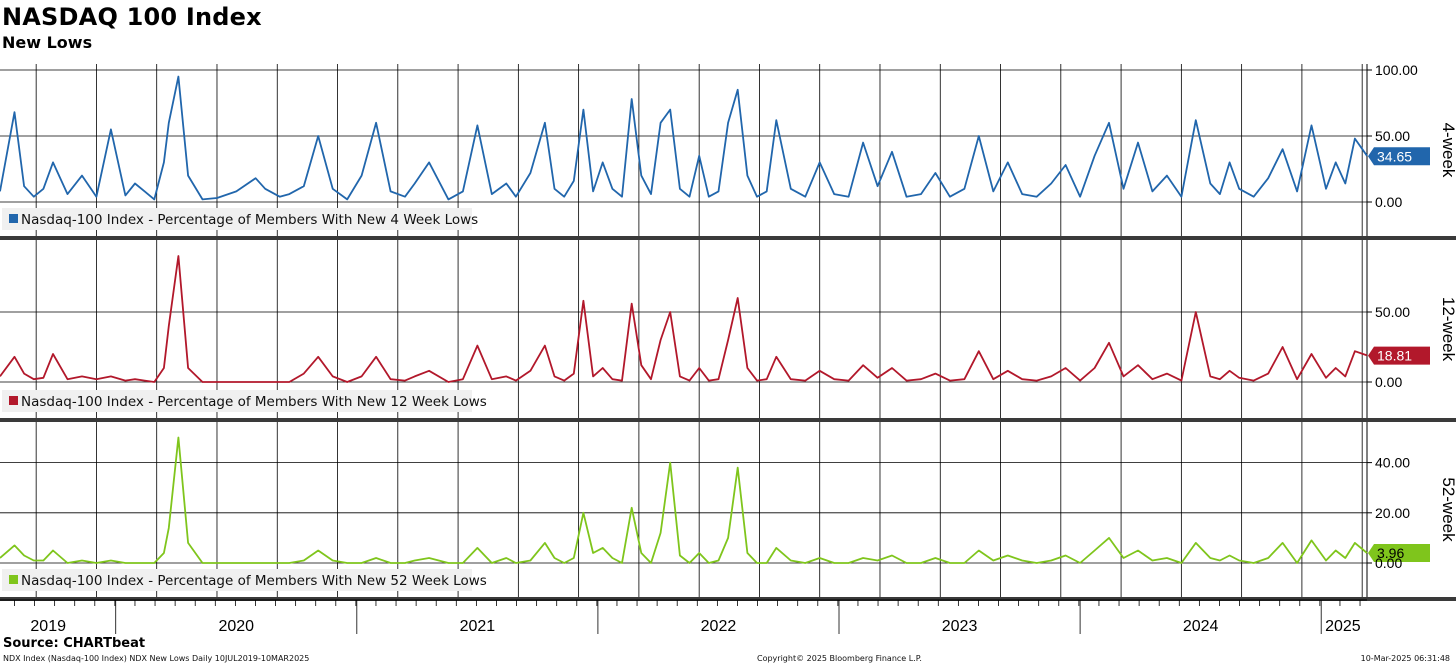 The height and width of the screenshot is (665, 1456). I want to click on x-tick-label: 2021, so click(478, 626).